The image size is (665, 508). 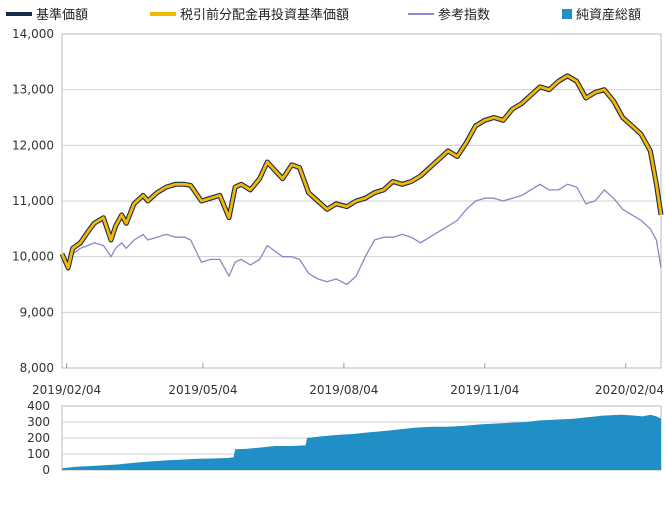 I want to click on sub-y-tick-label-1: 100, so click(x=38, y=454).